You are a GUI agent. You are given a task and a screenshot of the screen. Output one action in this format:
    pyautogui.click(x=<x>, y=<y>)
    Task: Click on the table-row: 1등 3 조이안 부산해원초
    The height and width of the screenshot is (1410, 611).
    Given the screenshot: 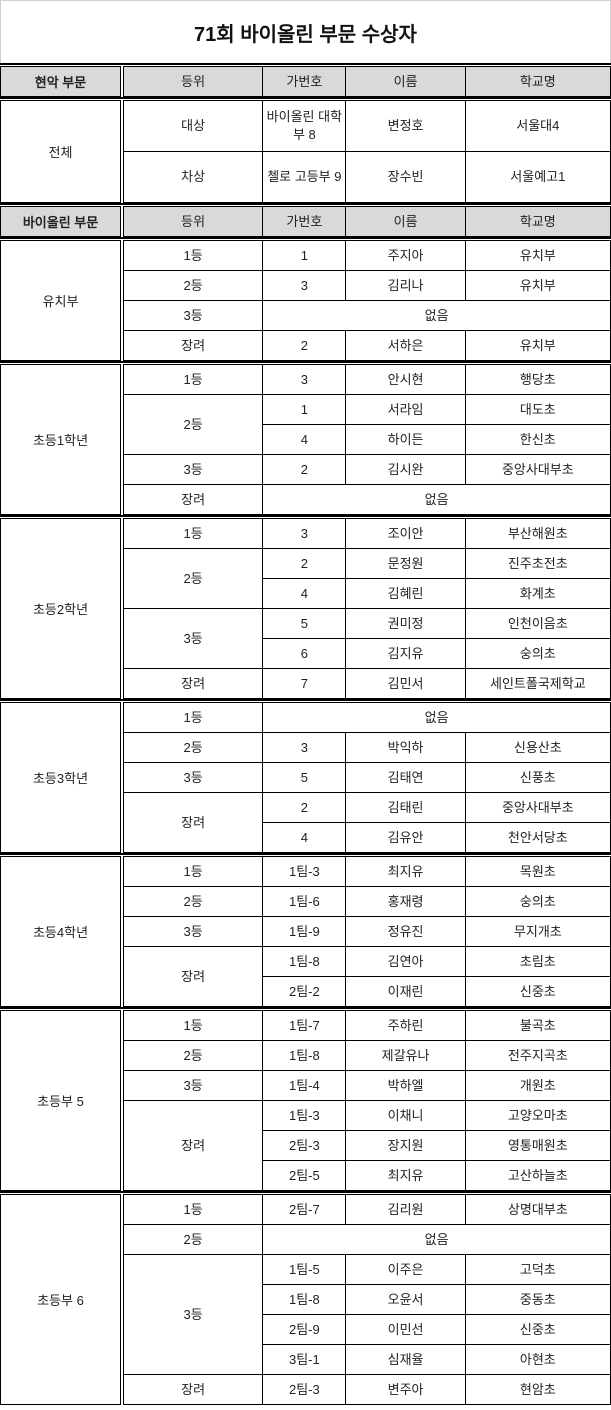 What is the action you would take?
    pyautogui.click(x=366, y=533)
    